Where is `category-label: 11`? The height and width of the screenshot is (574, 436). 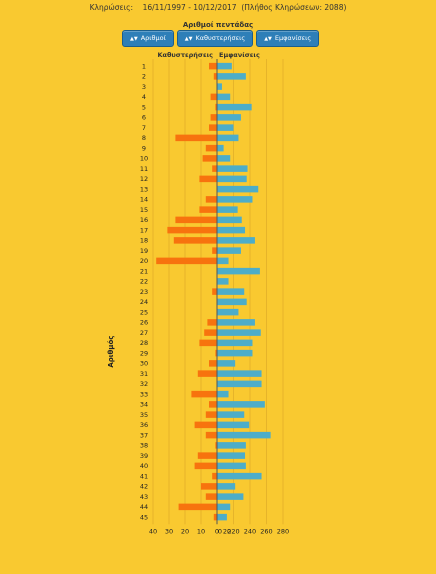 category-label: 11 is located at coordinates (144, 169).